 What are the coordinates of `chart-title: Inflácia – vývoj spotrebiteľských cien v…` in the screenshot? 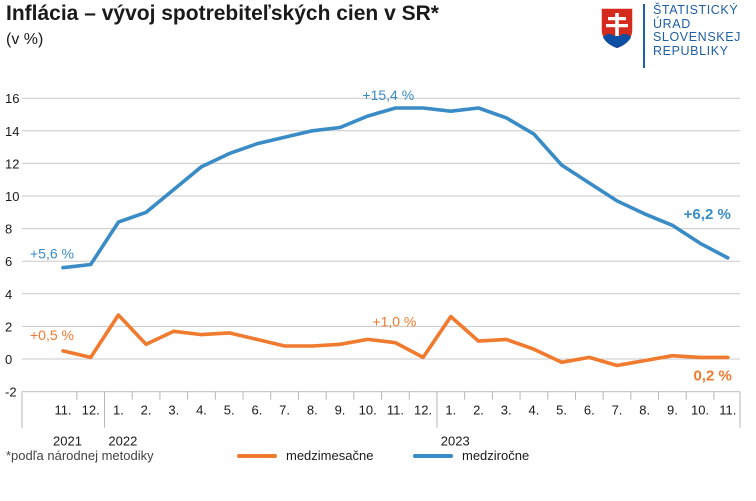 It's located at (222, 13).